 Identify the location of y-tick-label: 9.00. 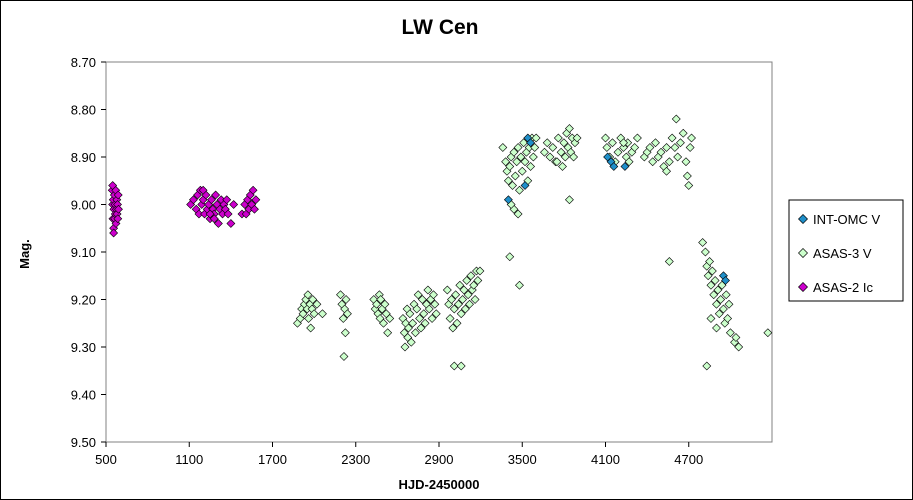
(83, 205).